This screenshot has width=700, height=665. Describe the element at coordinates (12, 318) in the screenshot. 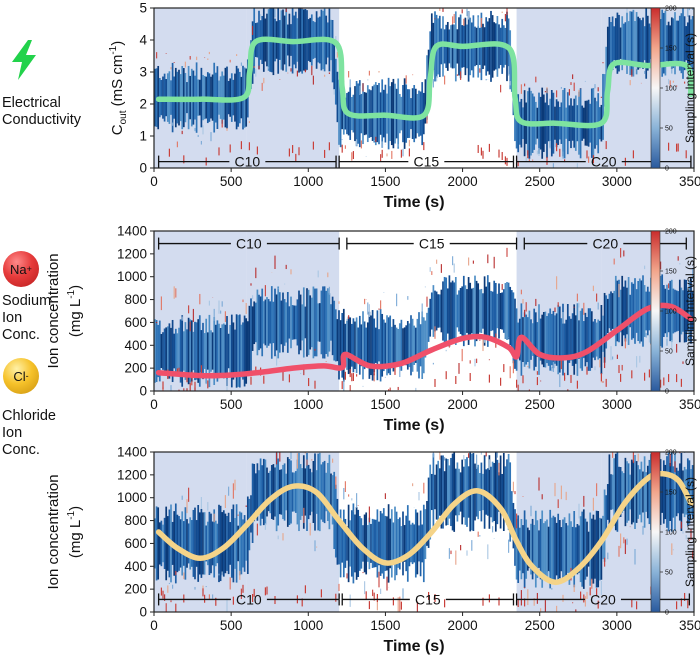

I see `sodium-label-line2: Ion` at that location.